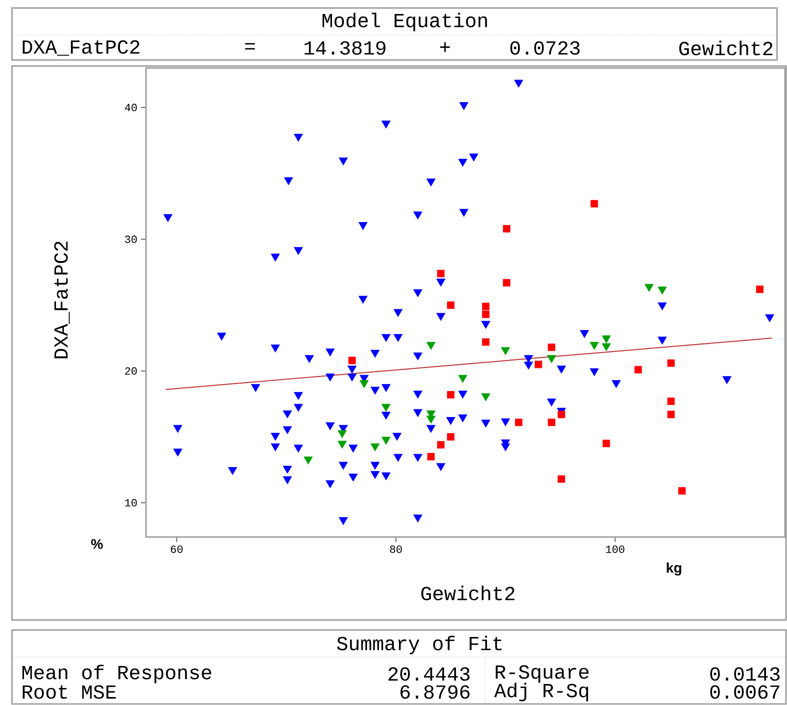  What do you see at coordinates (725, 48) in the screenshot?
I see `text: Gewicht2` at bounding box center [725, 48].